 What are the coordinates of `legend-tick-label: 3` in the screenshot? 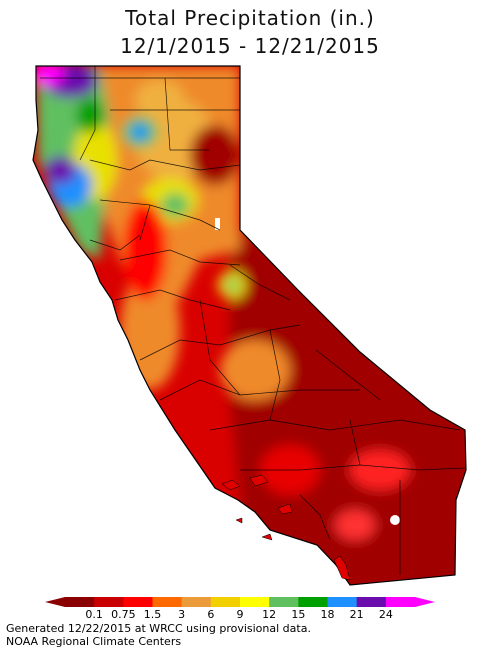 It's located at (182, 614).